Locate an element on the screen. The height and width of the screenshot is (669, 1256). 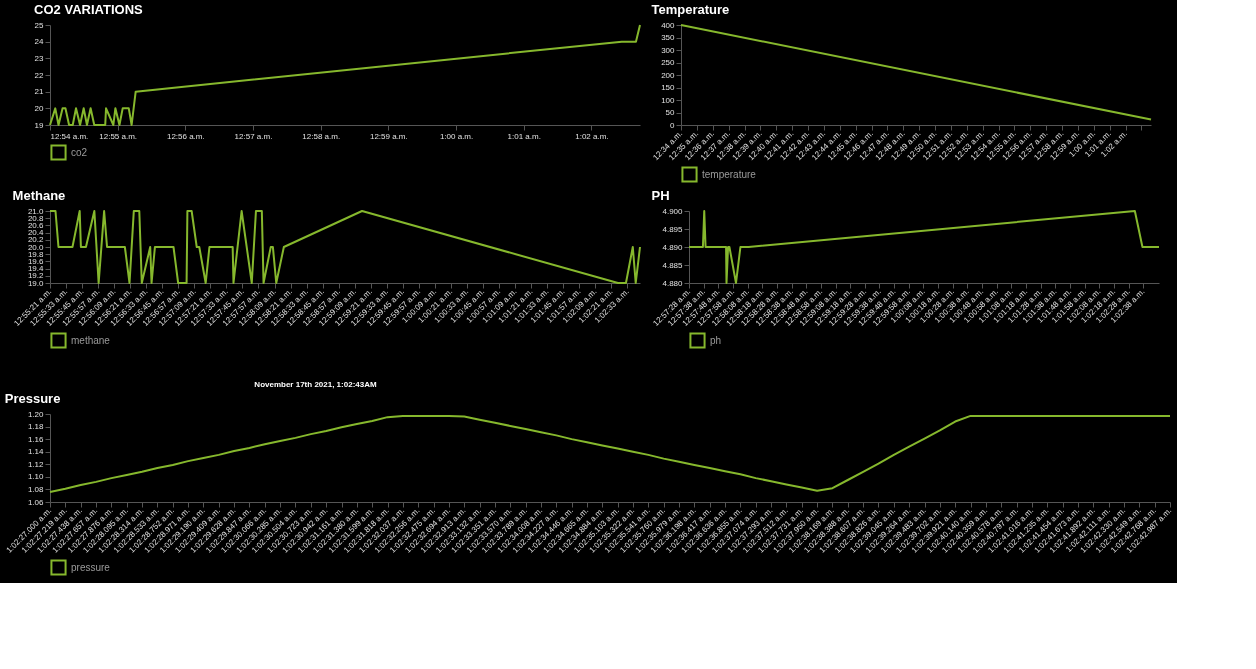
x-tick-label: 12:55 a.m. is located at coordinates (118, 136).